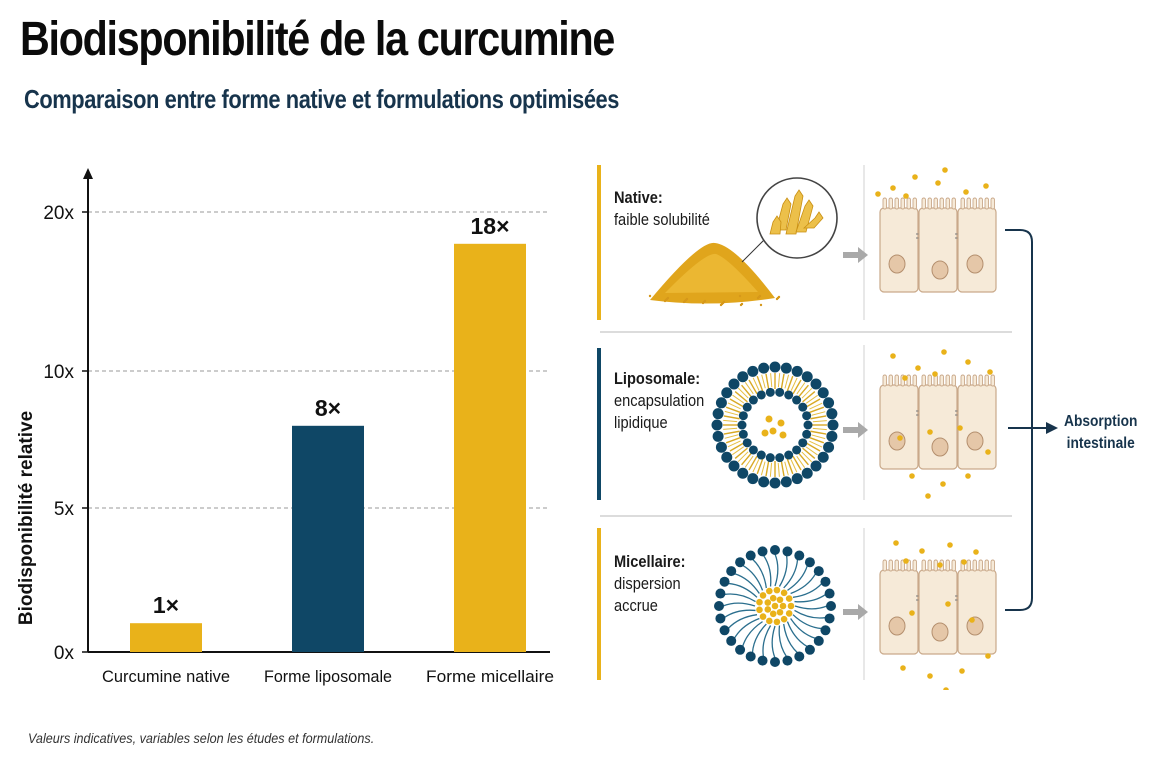  What do you see at coordinates (662, 209) in the screenshot?
I see `panel-native-label: Native: faible solubilité` at bounding box center [662, 209].